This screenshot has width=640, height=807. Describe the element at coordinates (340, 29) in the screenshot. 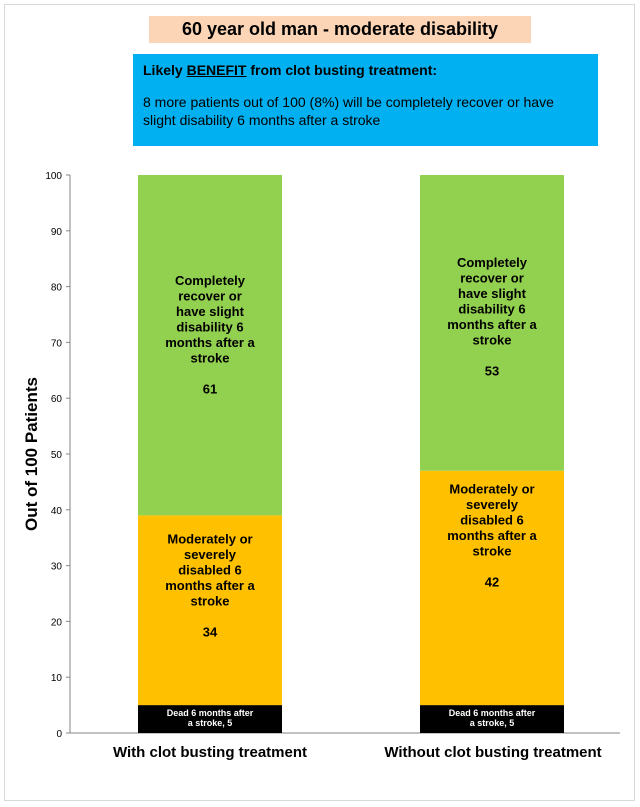

I see `chart-title: 60 year old man - moderate disability` at that location.